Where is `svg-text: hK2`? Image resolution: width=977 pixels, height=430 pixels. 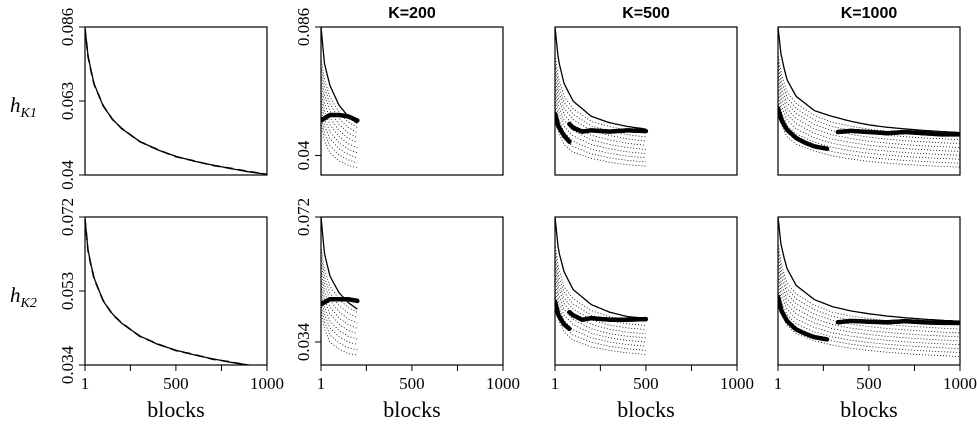
svg-text: hK2 is located at coordinates (23, 297).